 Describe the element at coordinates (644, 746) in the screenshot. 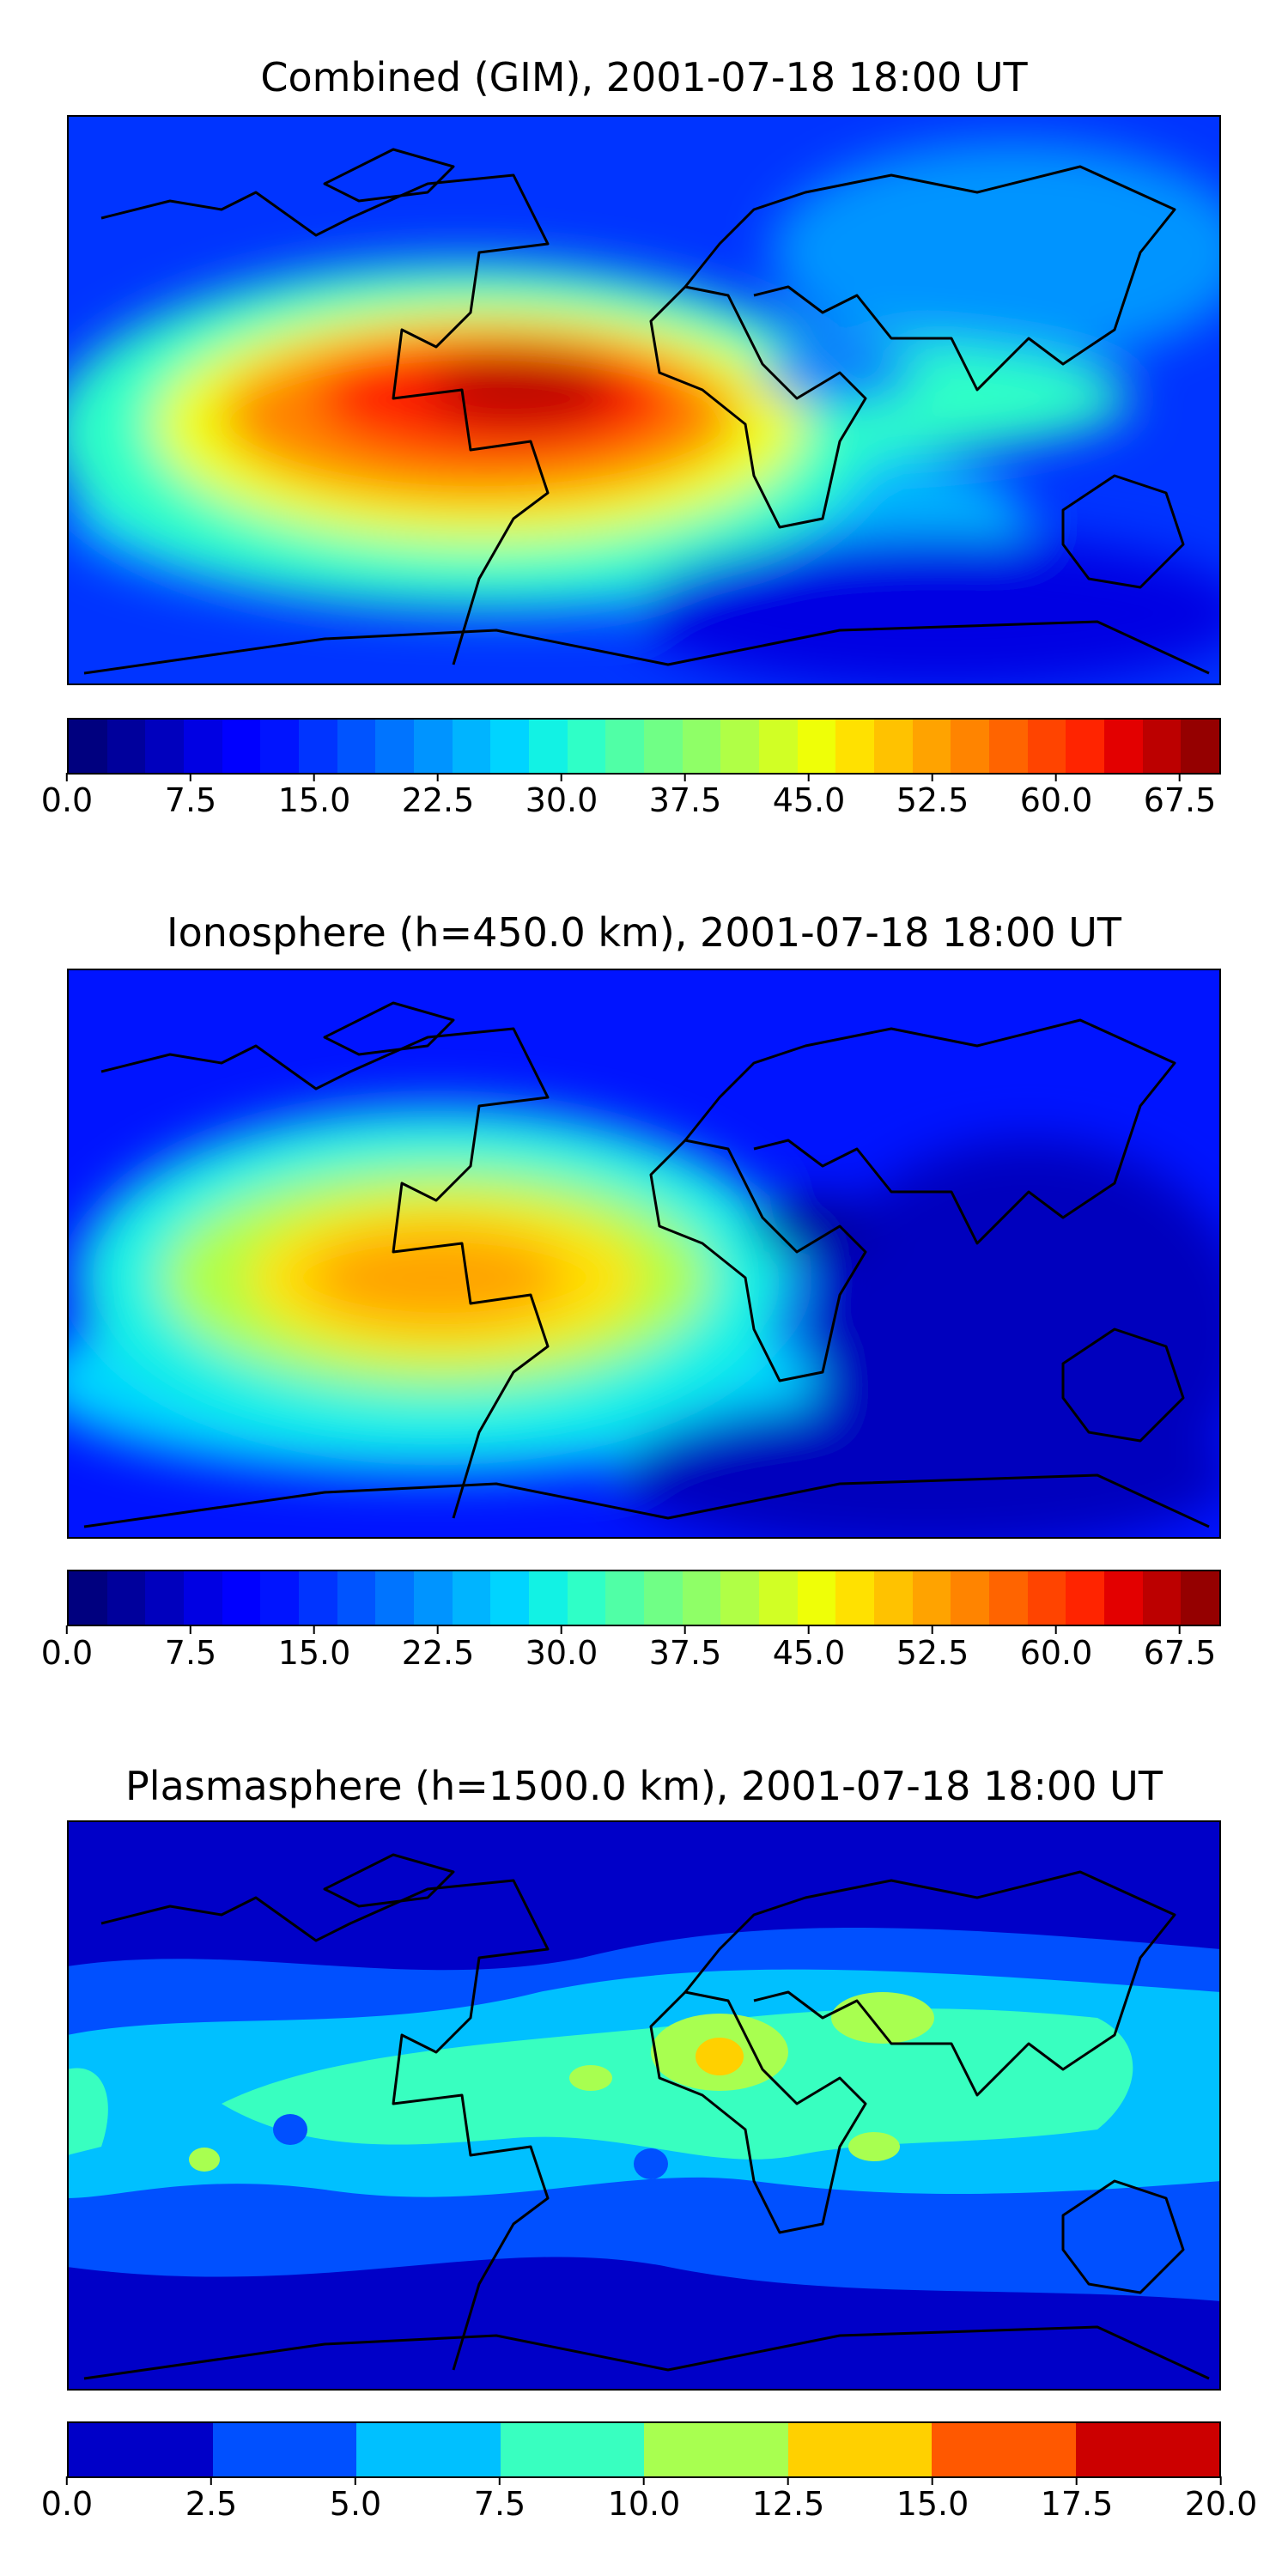

I see `colorbar-combined` at that location.